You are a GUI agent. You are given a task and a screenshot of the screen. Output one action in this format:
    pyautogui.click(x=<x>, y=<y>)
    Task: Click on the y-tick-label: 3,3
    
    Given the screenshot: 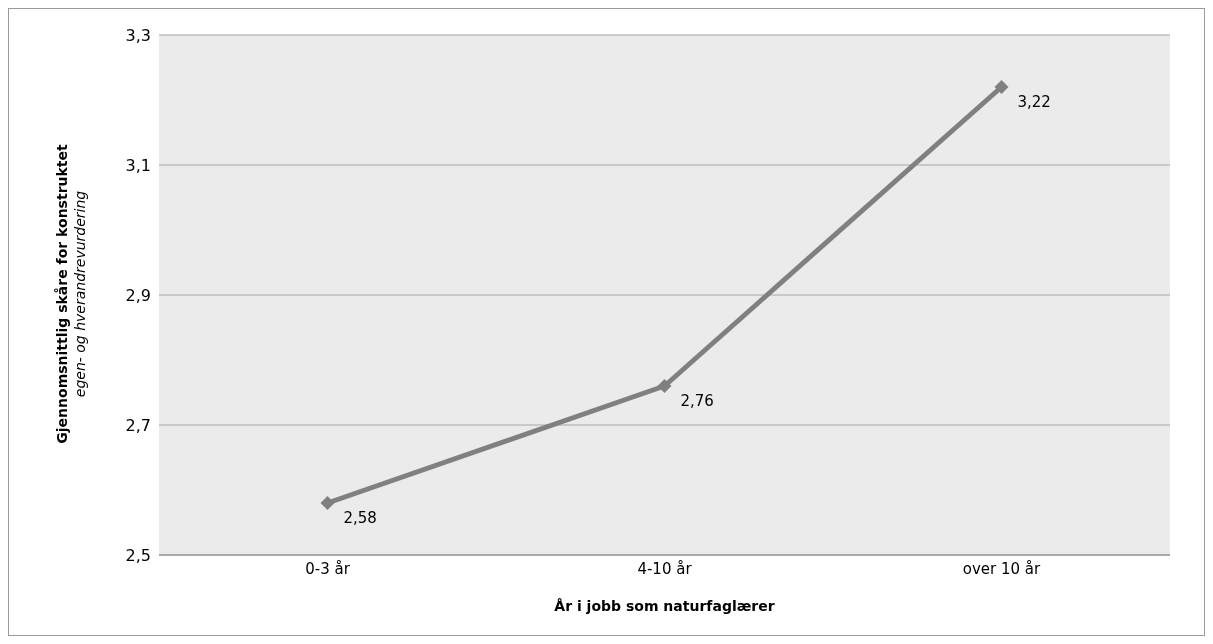 What is the action you would take?
    pyautogui.click(x=138, y=35)
    